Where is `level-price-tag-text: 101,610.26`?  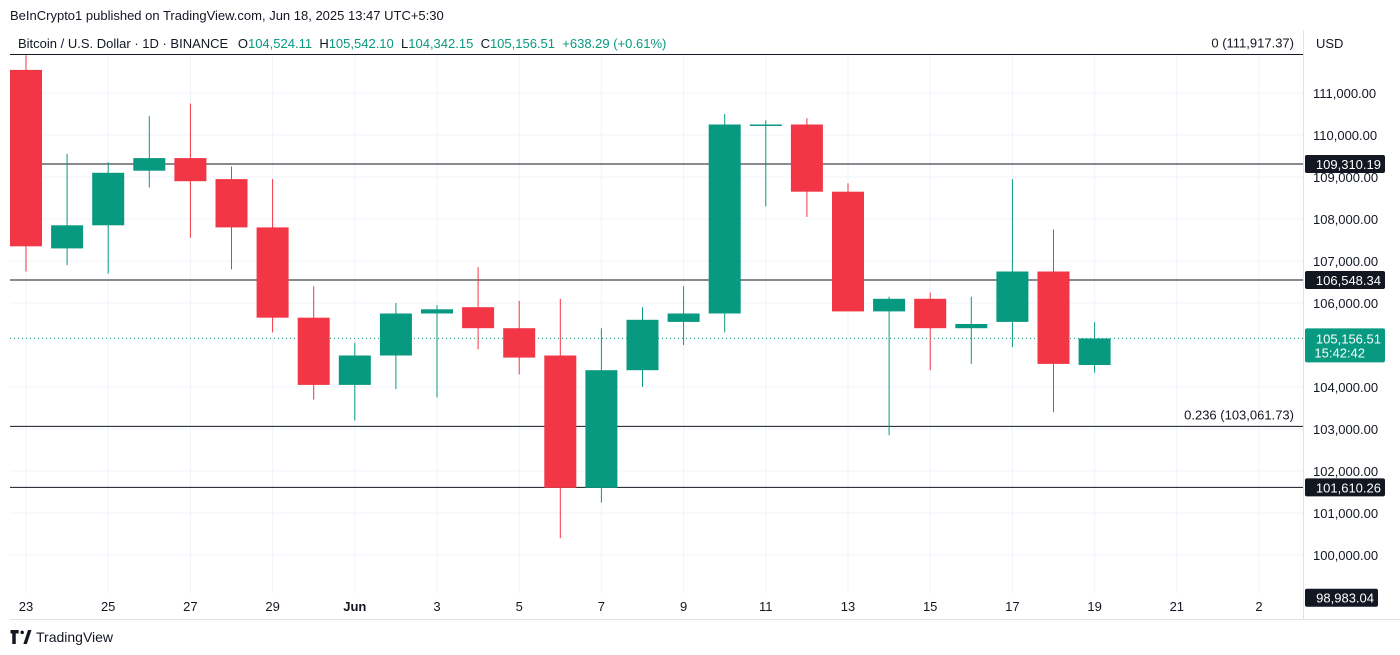
level-price-tag-text: 101,610.26 is located at coordinates (1348, 487).